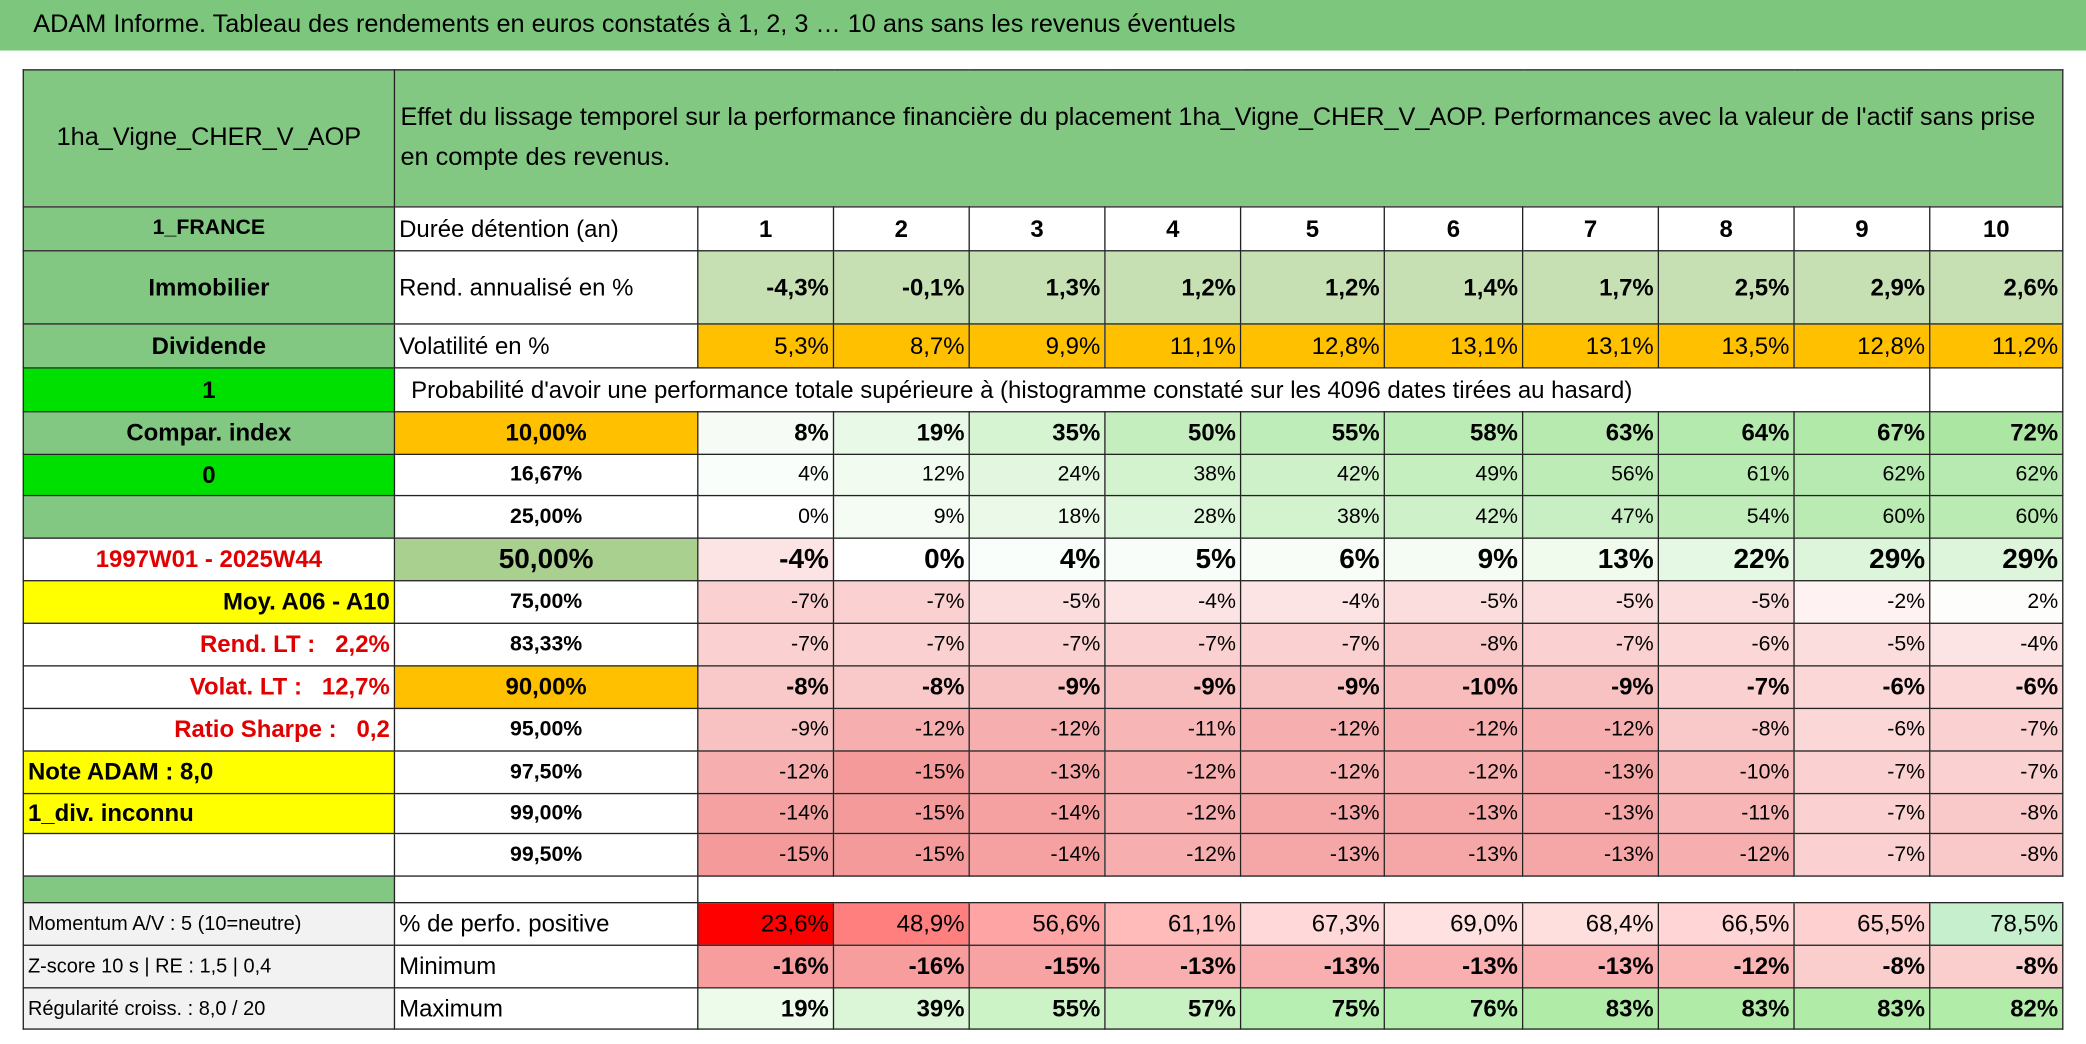  Describe the element at coordinates (1037, 229) in the screenshot. I see `value-cell: 3` at that location.